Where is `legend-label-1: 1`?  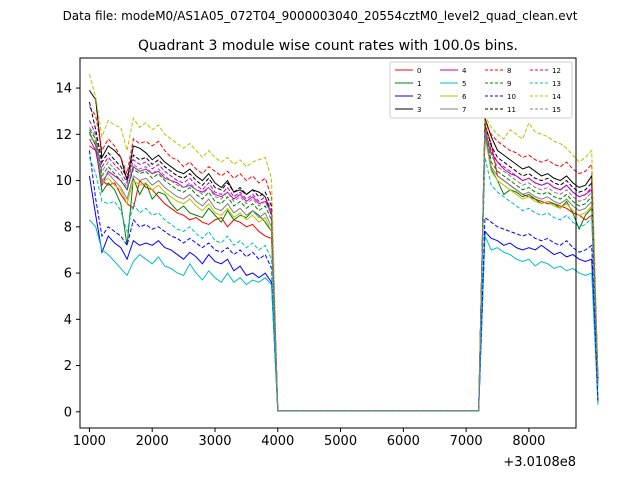
legend-label-1: 1 is located at coordinates (419, 84).